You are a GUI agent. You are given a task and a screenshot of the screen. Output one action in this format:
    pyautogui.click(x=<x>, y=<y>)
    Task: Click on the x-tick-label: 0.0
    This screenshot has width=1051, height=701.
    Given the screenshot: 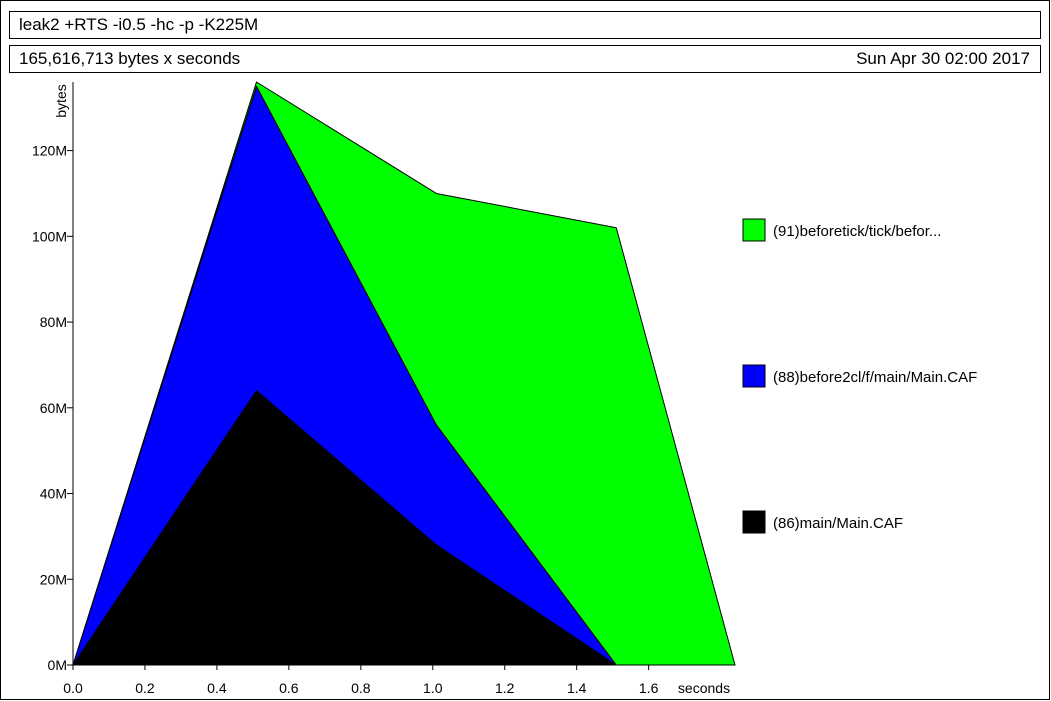 What is the action you would take?
    pyautogui.click(x=73, y=688)
    